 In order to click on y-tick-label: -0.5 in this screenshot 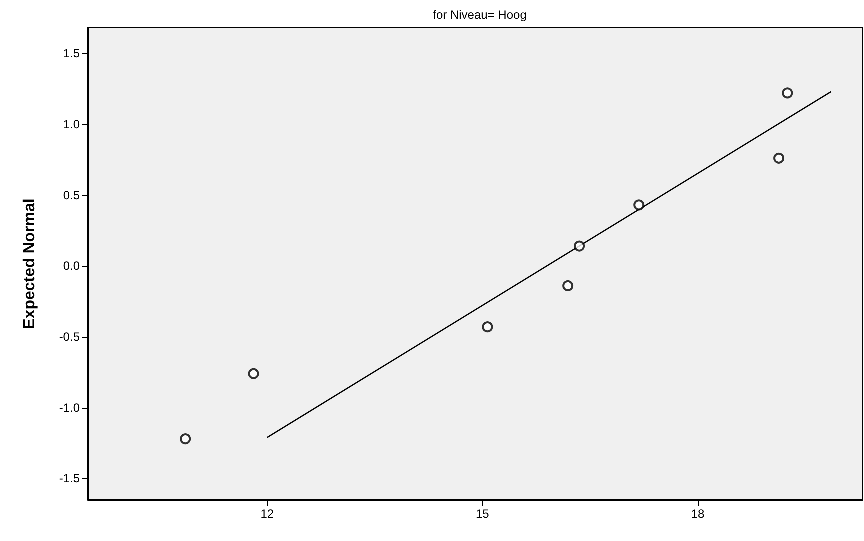, I will do `click(69, 337)`.